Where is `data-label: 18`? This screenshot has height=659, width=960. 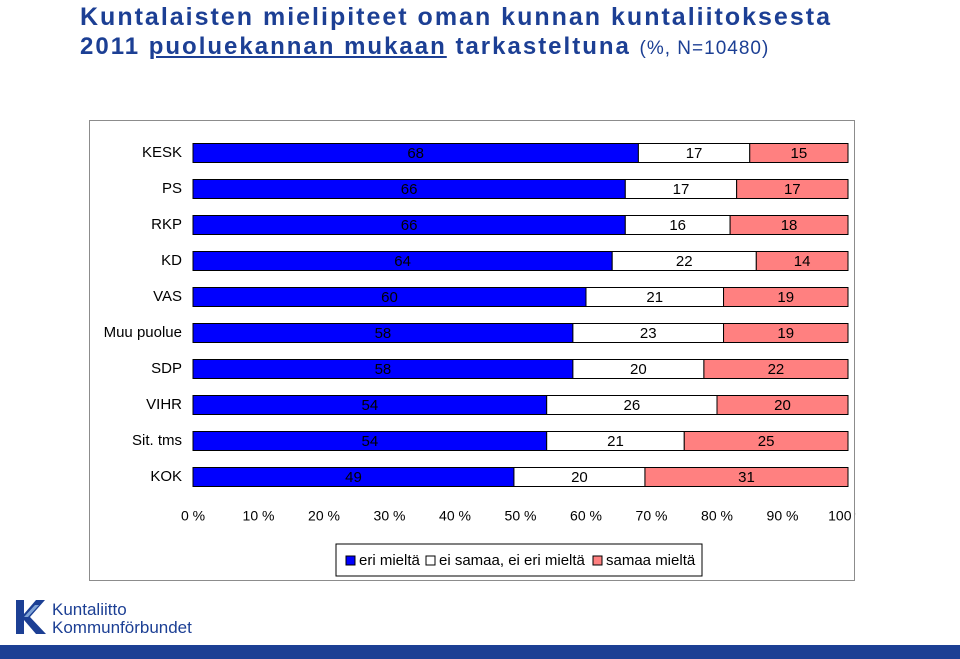 data-label: 18 is located at coordinates (789, 225).